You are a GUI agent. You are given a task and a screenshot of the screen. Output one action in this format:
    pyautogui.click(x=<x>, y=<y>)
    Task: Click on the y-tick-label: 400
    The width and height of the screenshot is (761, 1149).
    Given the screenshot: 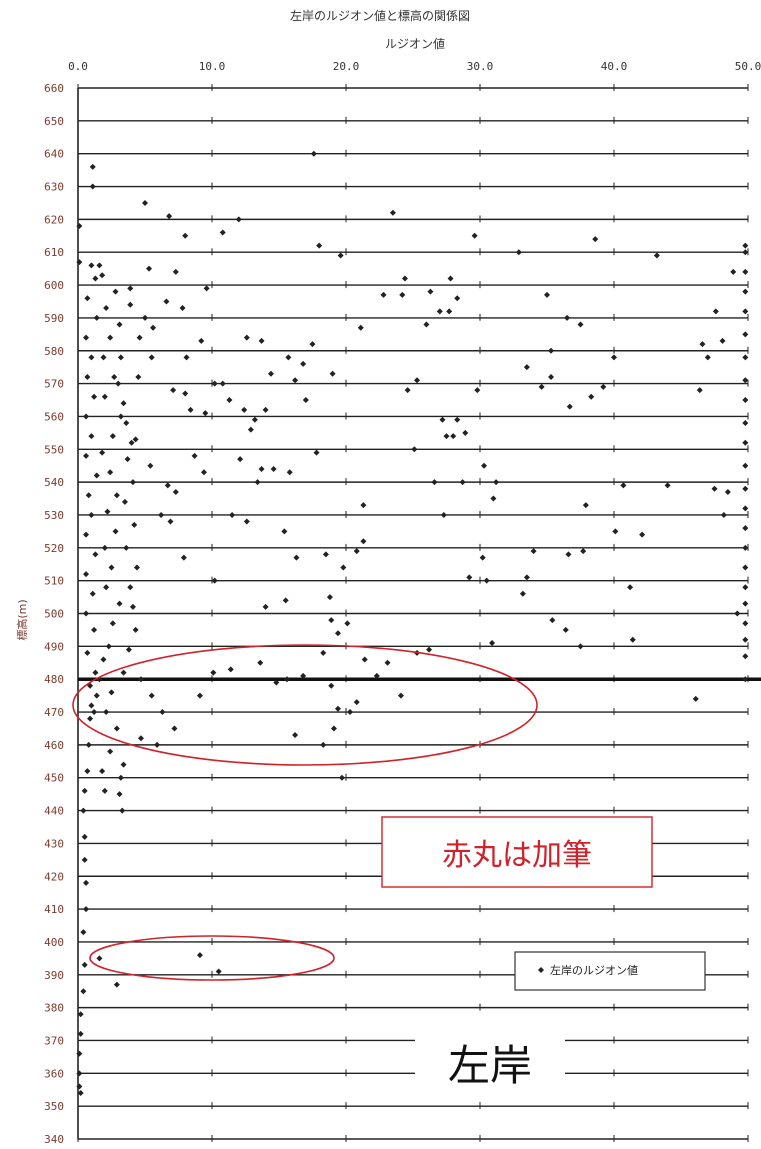 What is the action you would take?
    pyautogui.click(x=54, y=942)
    